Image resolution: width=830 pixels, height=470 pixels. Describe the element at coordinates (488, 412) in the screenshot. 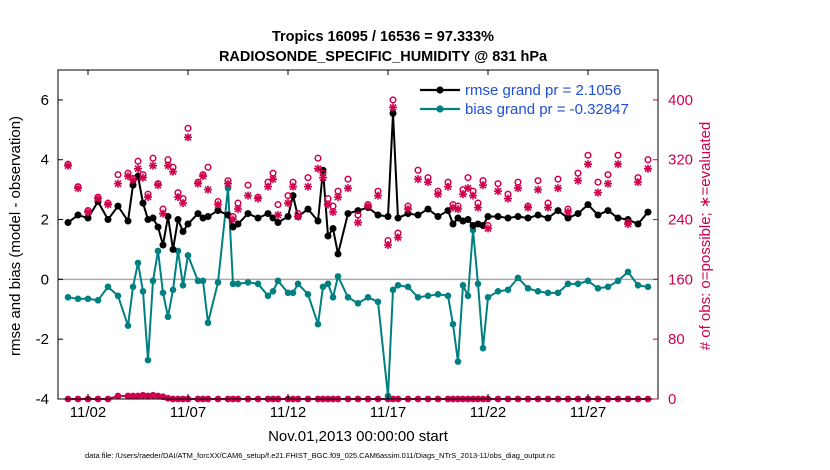

I see `x-tick-label: 11/22` at that location.